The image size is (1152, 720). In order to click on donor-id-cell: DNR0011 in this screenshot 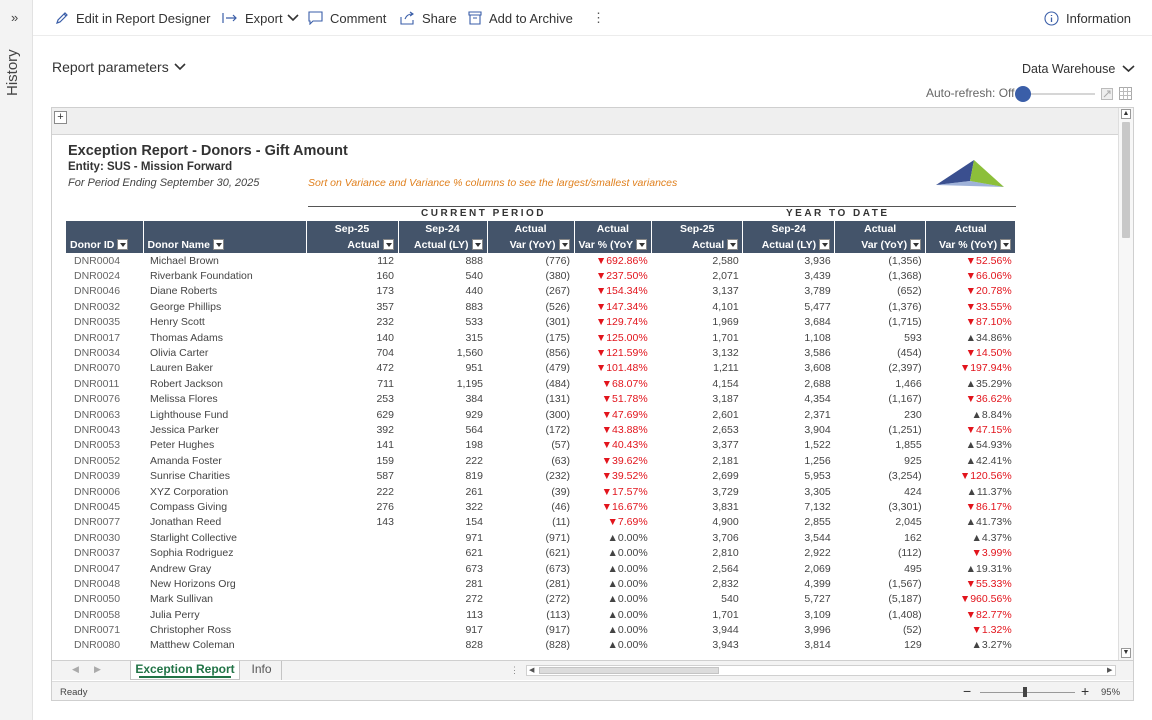, I will do `click(97, 383)`.